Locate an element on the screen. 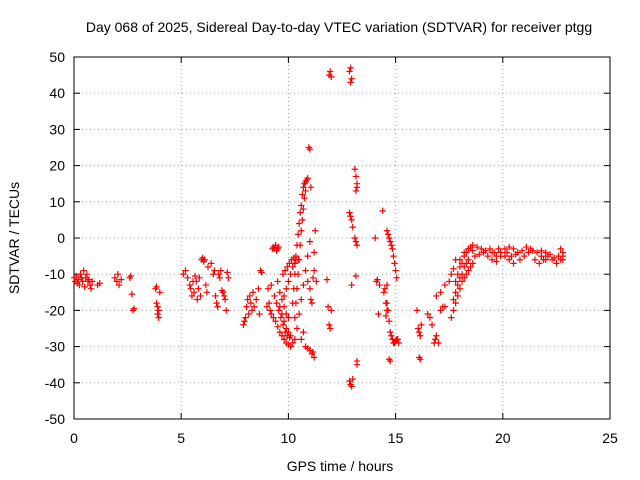  y-tick-label: 40 is located at coordinates (57, 93).